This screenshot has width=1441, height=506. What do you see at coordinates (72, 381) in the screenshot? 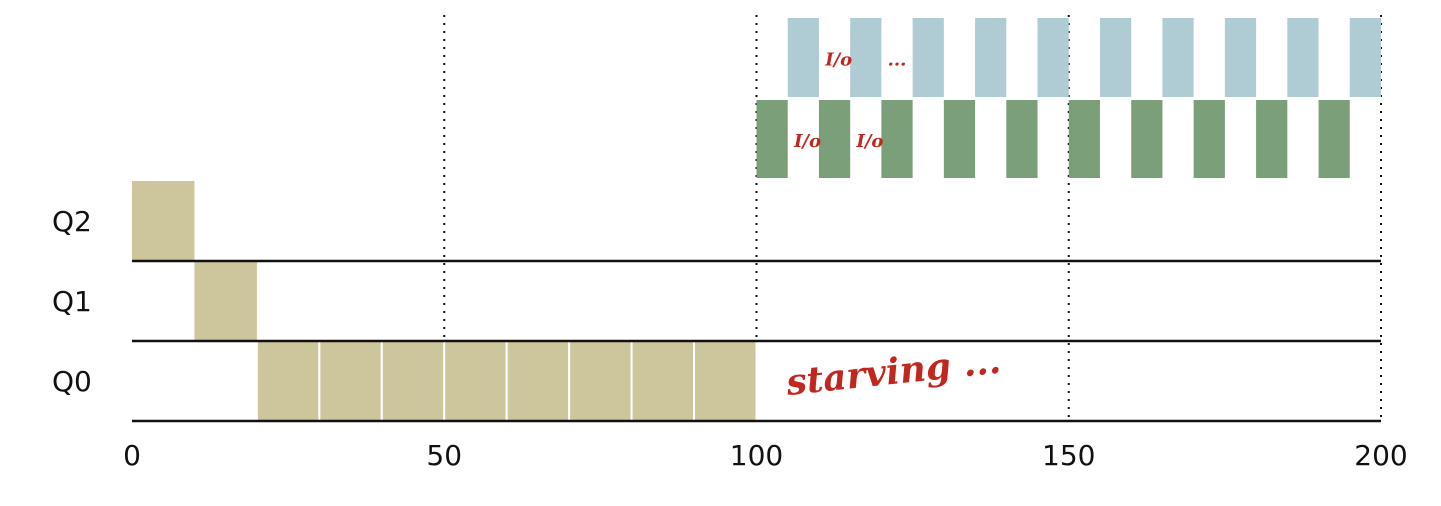
I see `queue-label: Q0` at bounding box center [72, 381].